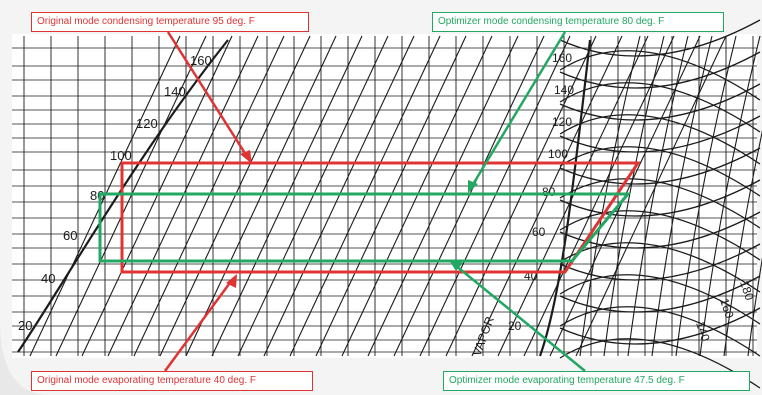 The height and width of the screenshot is (395, 762). What do you see at coordinates (25, 325) in the screenshot?
I see `left-label-20: 20` at bounding box center [25, 325].